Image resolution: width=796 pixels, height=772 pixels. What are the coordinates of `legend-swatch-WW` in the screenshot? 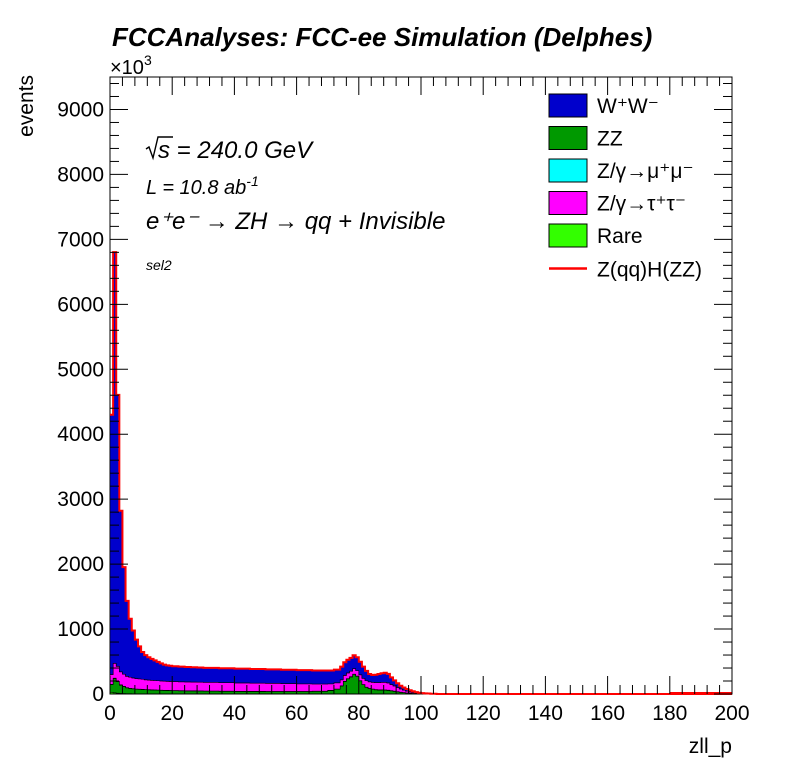 It's located at (568, 105).